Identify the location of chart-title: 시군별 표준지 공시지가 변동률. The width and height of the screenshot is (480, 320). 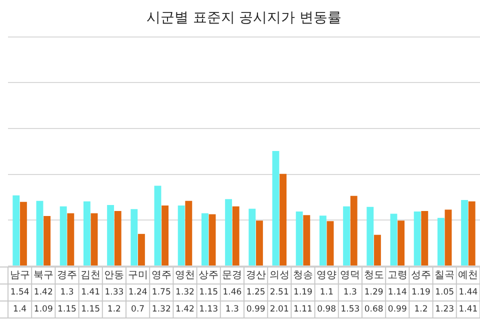
(244, 18).